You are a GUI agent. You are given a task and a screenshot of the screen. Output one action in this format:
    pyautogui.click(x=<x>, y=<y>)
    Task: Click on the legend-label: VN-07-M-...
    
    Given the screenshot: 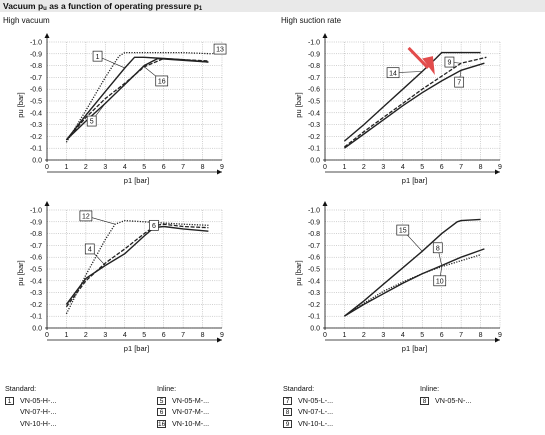 What is the action you would take?
    pyautogui.click(x=191, y=411)
    